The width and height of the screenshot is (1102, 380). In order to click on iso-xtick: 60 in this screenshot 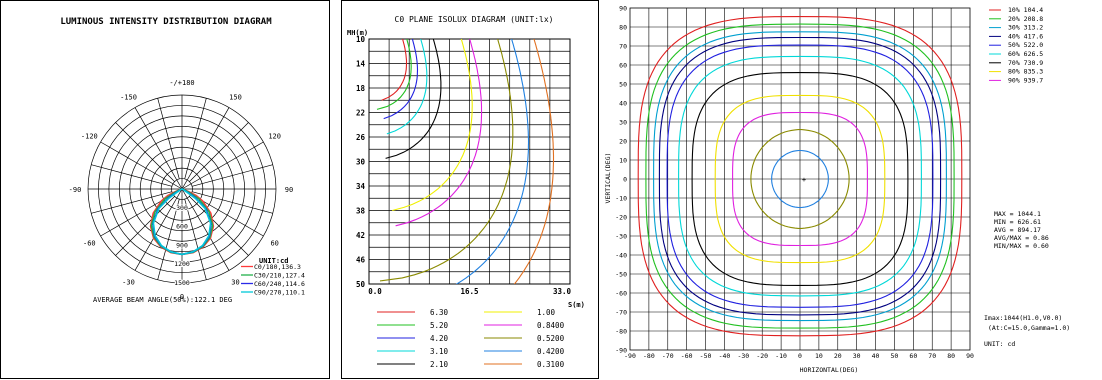, I will do `click(913, 356)`.